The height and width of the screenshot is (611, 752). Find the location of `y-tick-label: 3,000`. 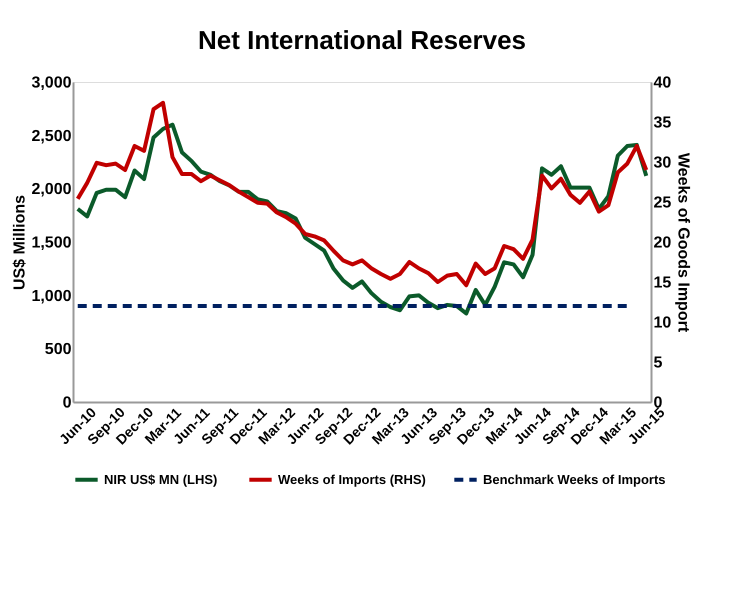

y-tick-label: 3,000 is located at coordinates (51, 83).